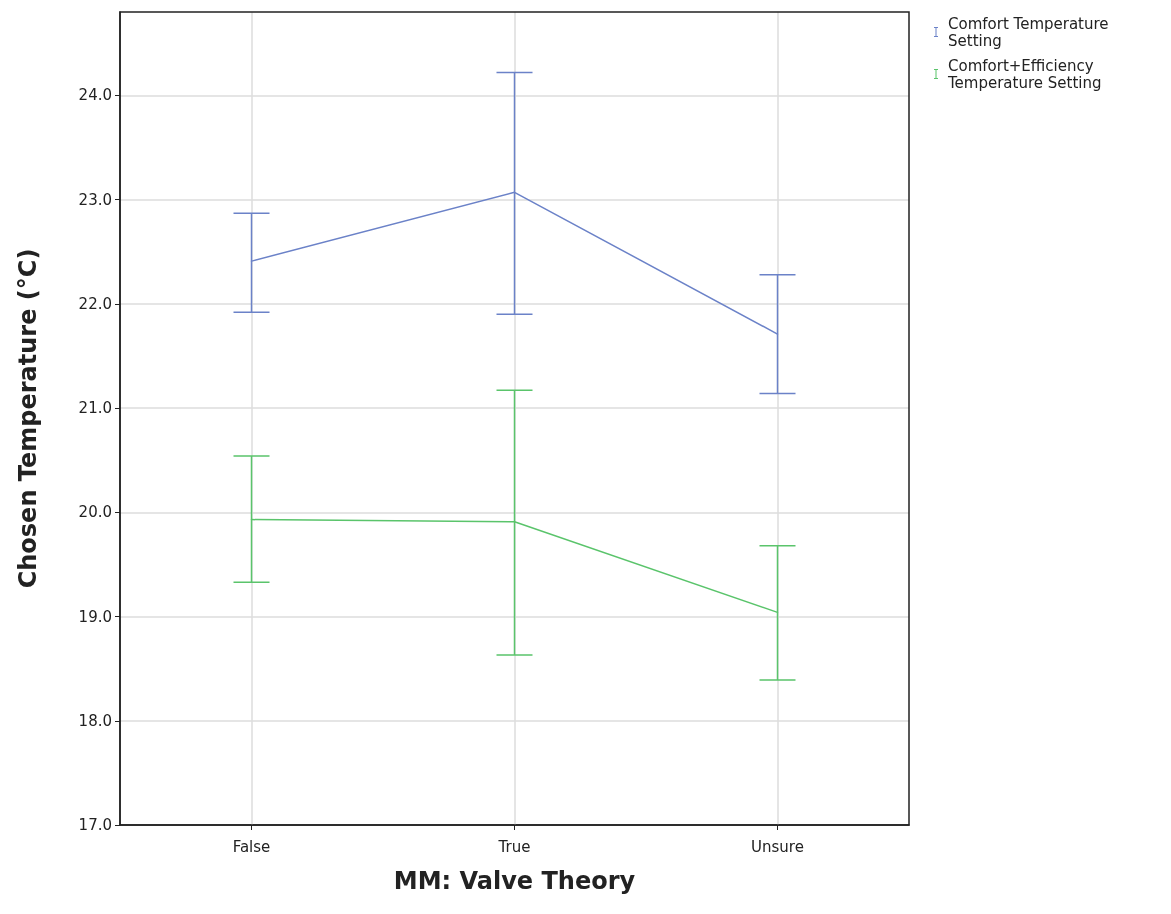 Image resolution: width=1171 pixels, height=914 pixels. What do you see at coordinates (777, 846) in the screenshot?
I see `x-tick-label: Unsure` at bounding box center [777, 846].